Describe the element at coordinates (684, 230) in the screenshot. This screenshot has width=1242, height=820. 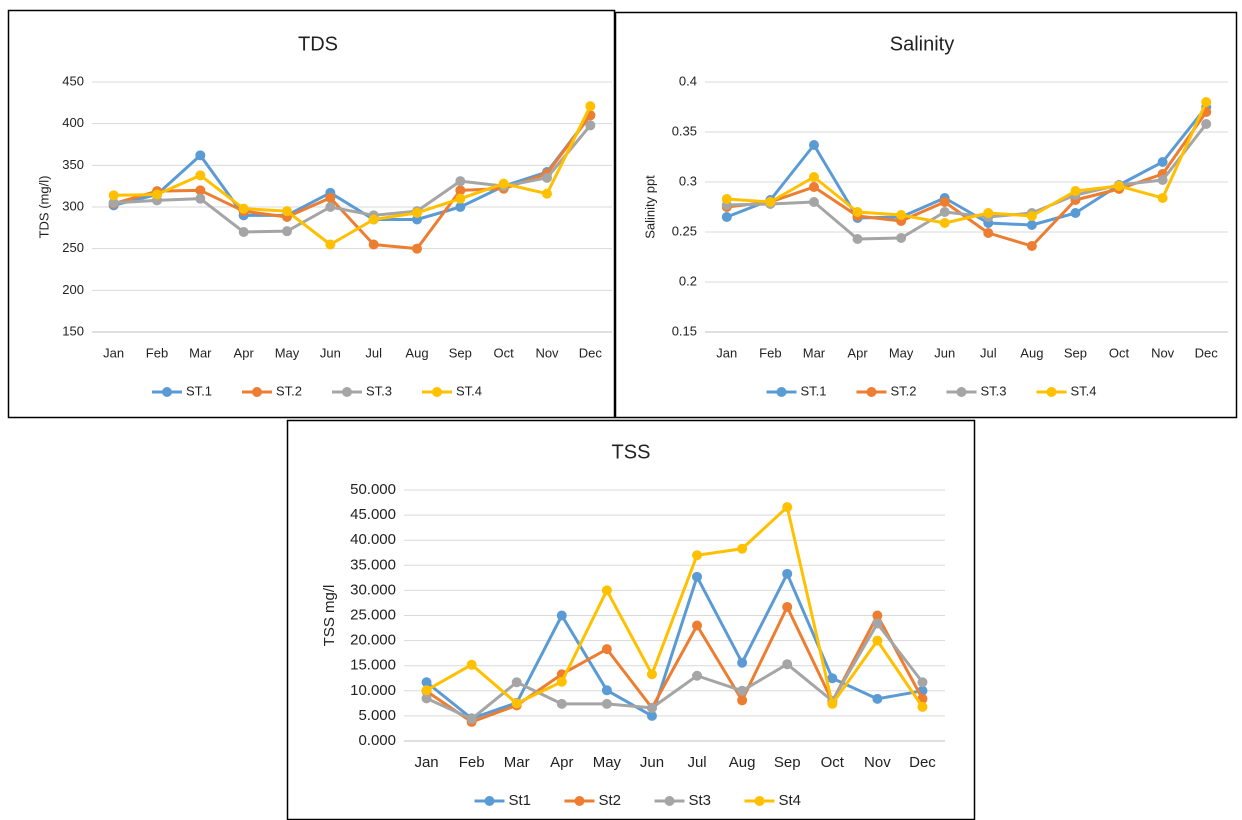
I see `y-tick-label: 0.25` at that location.